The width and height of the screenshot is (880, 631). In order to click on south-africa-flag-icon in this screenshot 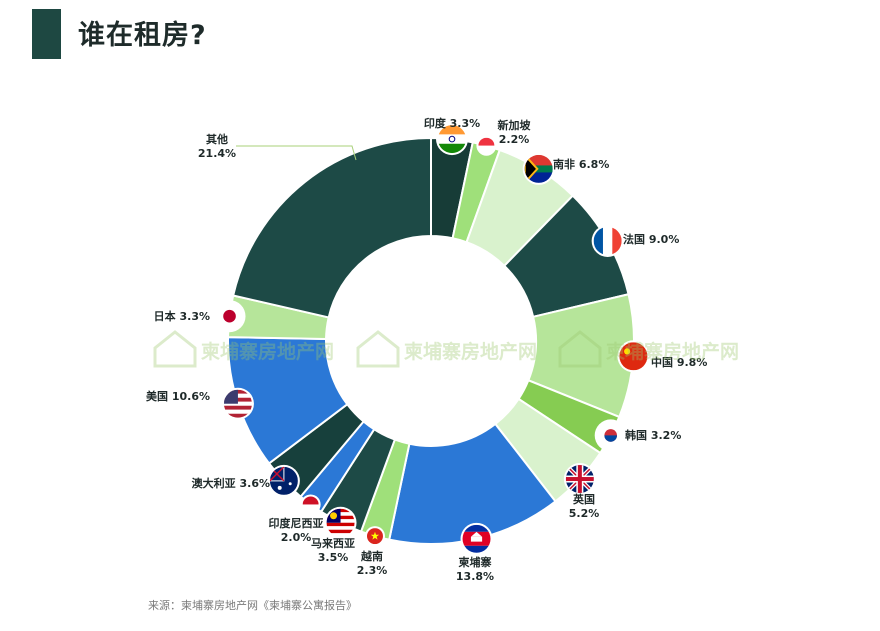, I will do `click(538, 168)`.